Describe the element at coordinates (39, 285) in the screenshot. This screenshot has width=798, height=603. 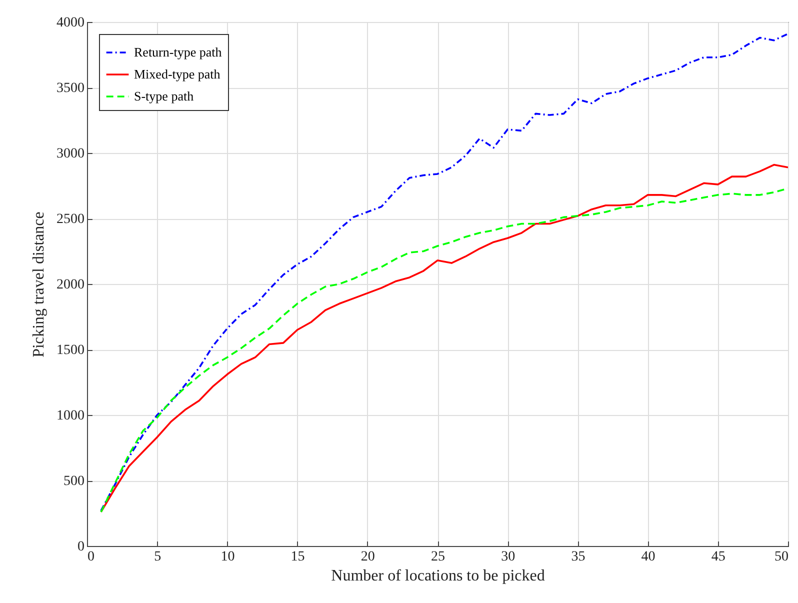
I see `y-axis-title: Picking travel distance` at that location.